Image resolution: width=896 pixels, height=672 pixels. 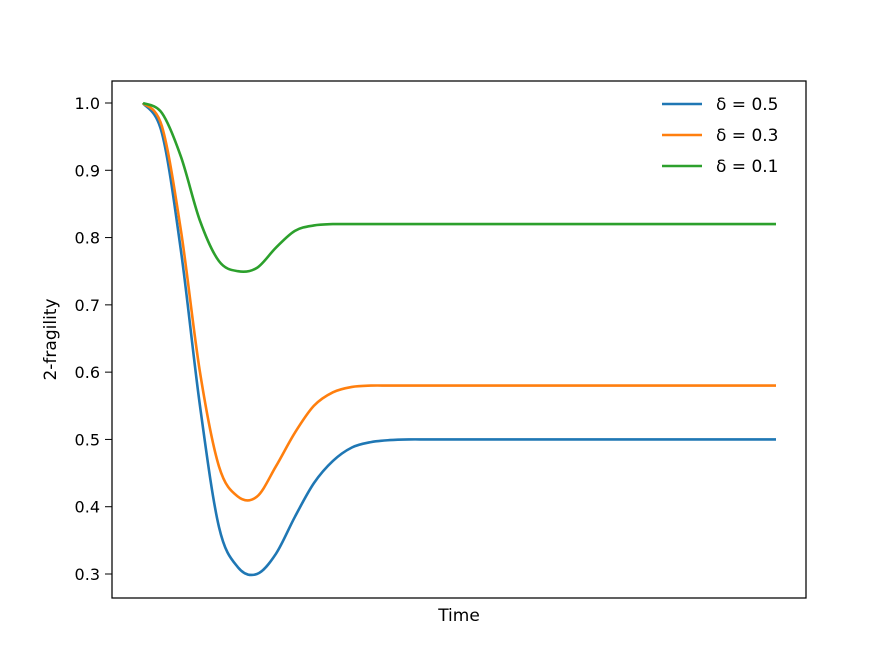 I want to click on y-axis-label: 2-fragility, so click(x=51, y=339).